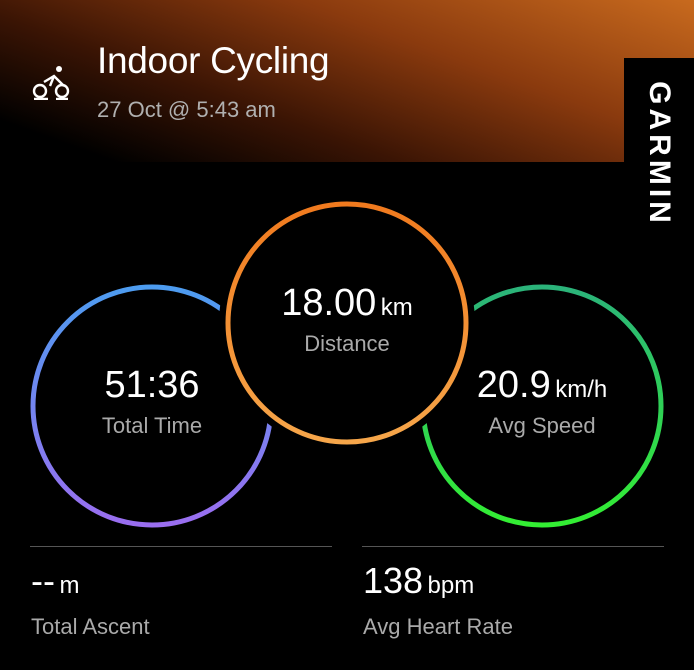  What do you see at coordinates (438, 599) in the screenshot?
I see `avg-heart-rate-stat: 138 bpm Avg Heart Rate` at bounding box center [438, 599].